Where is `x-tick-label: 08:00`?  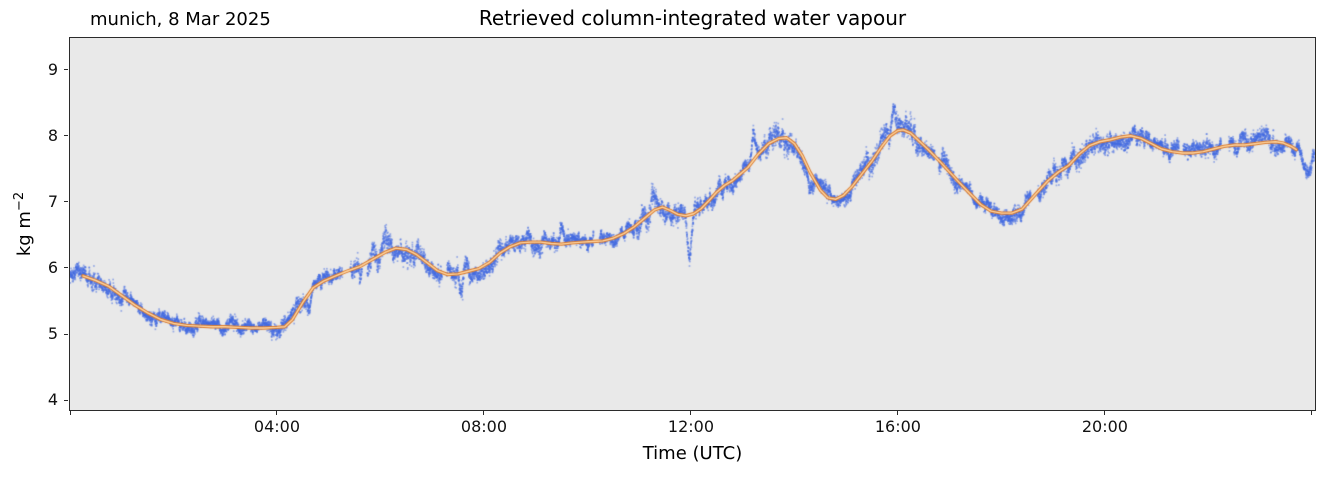 x-tick-label: 08:00 is located at coordinates (484, 426).